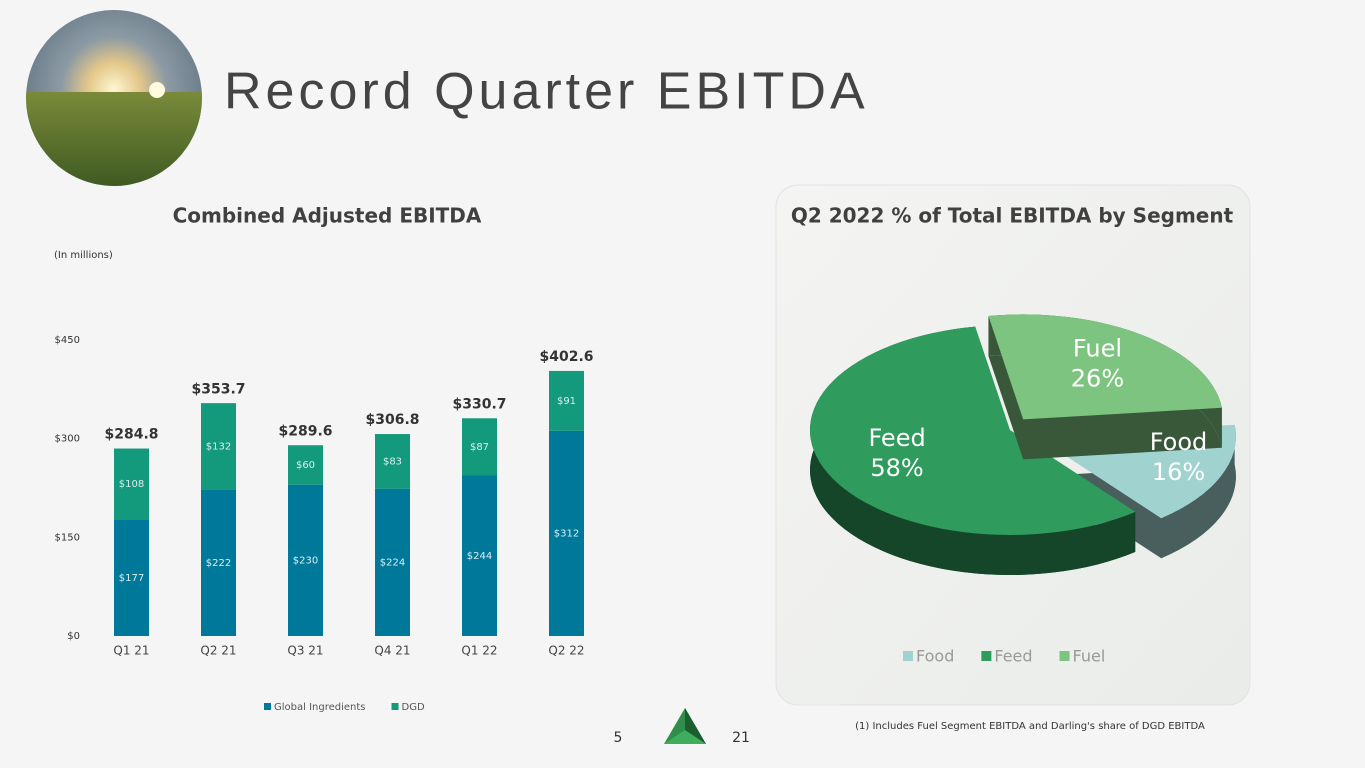 The image size is (1365, 768). What do you see at coordinates (1179, 442) in the screenshot?
I see `pie-category-label: Food` at bounding box center [1179, 442].